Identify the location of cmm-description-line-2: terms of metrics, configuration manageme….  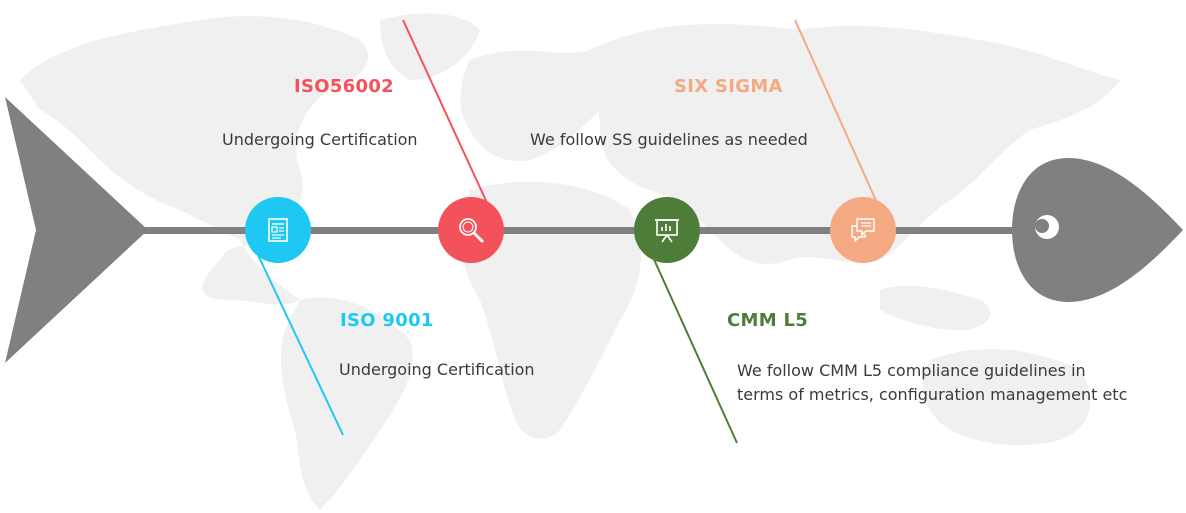
(932, 394).